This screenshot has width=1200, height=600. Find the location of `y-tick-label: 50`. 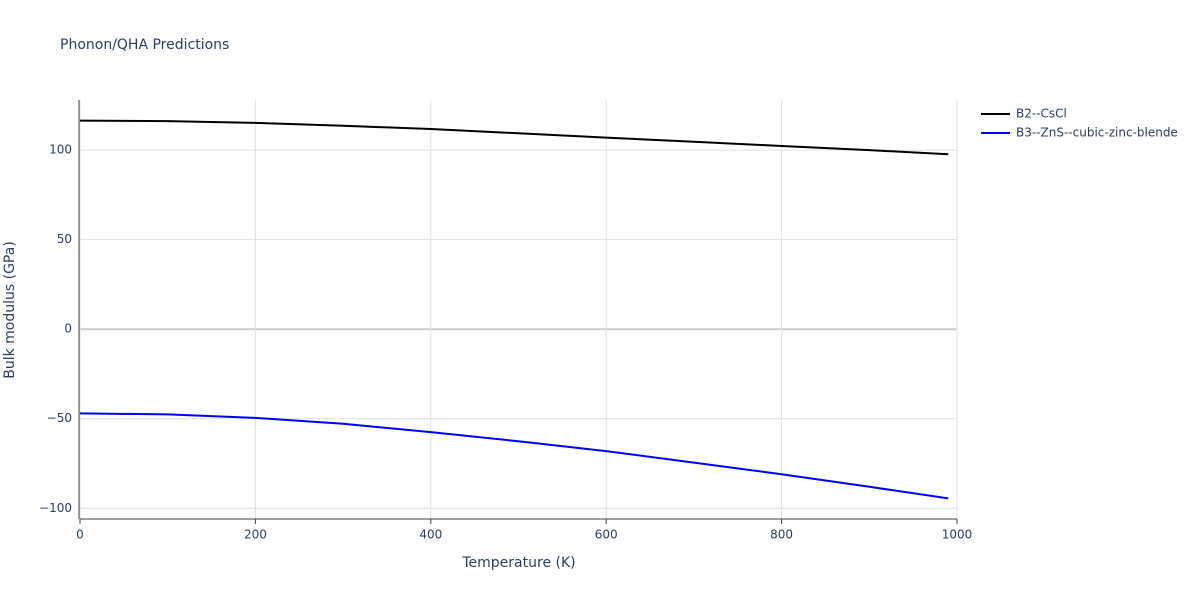

y-tick-label: 50 is located at coordinates (64, 239).